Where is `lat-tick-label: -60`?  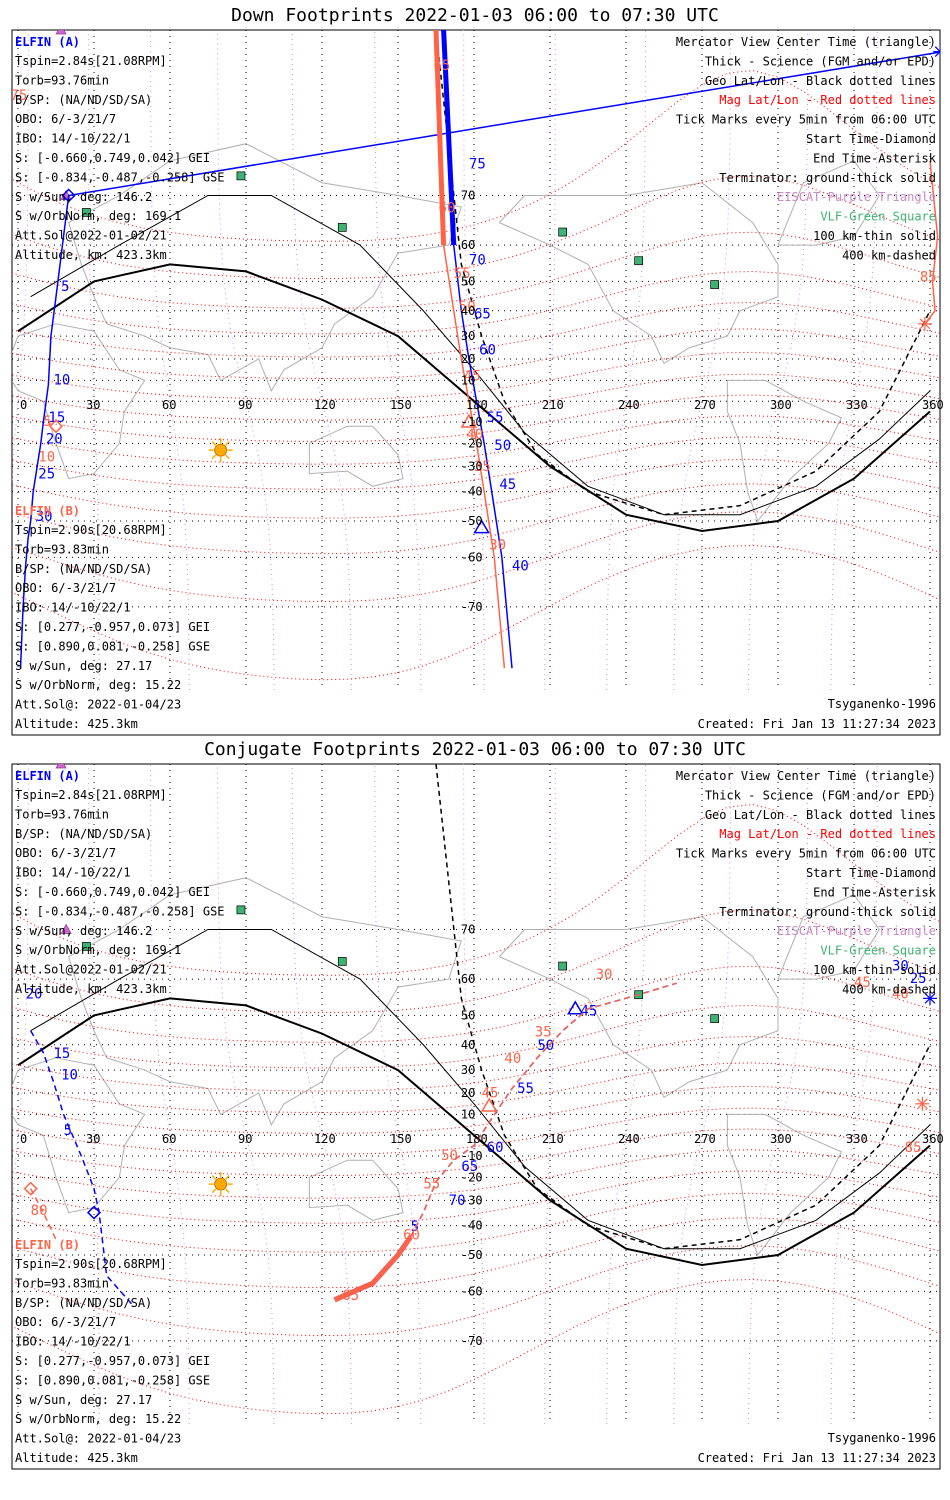 lat-tick-label: -60 is located at coordinates (472, 1291).